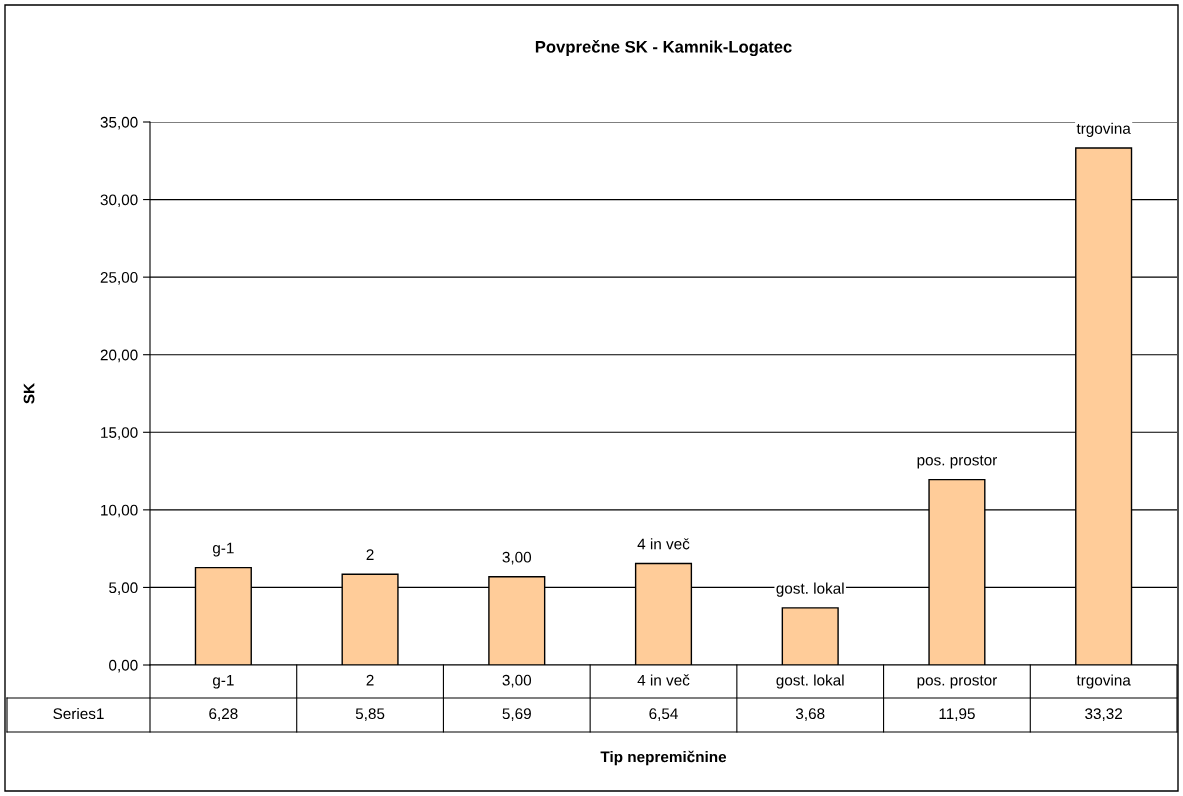 The image size is (1183, 796). I want to click on y-tick-label: 15,00, so click(119, 433).